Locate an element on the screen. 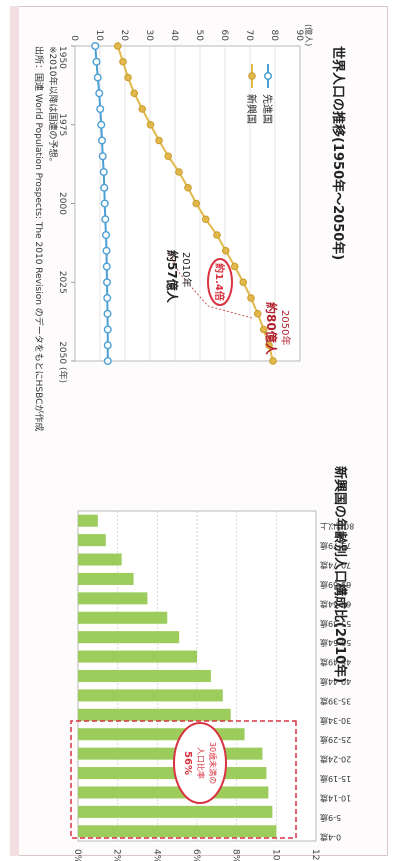  age-category-label: 60-64歳 is located at coordinates (335, 604).